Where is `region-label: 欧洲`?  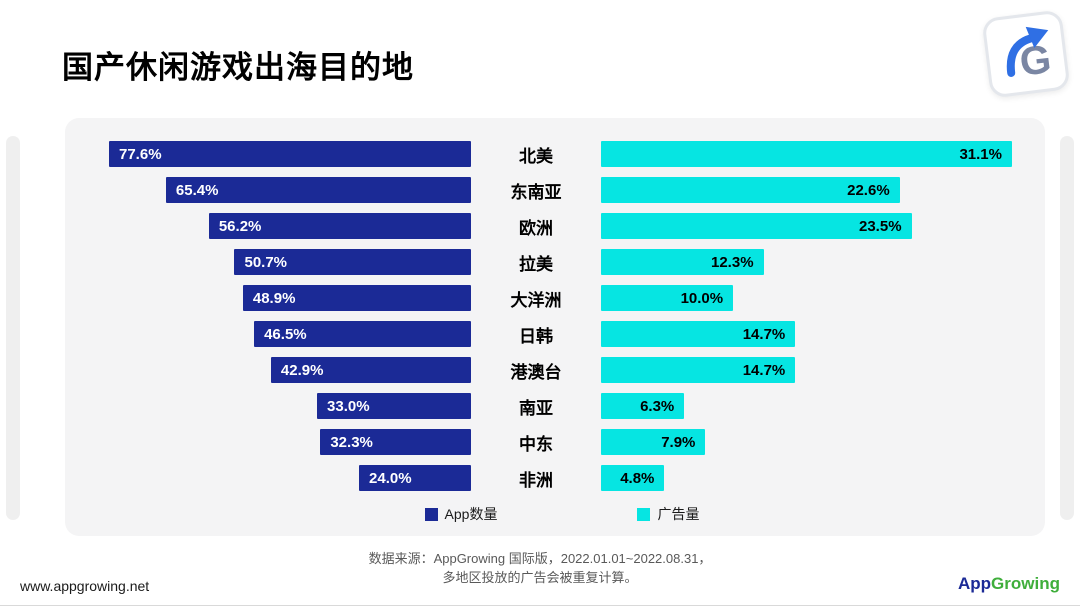
region-label: 欧洲 is located at coordinates (536, 228).